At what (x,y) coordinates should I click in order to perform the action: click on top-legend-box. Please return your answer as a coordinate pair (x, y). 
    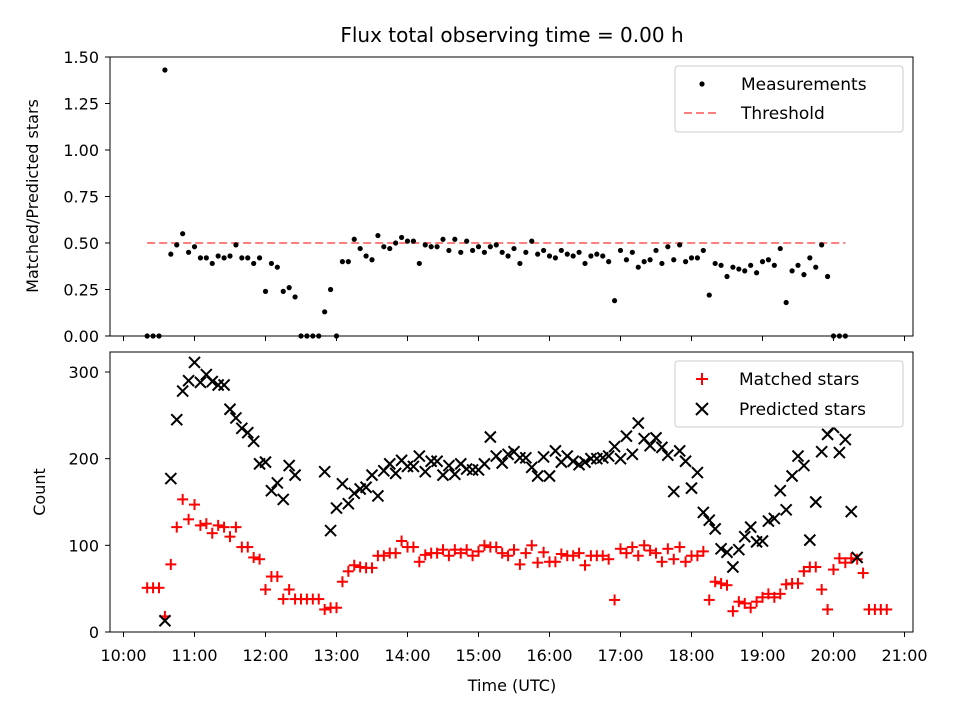
    Looking at the image, I should click on (789, 99).